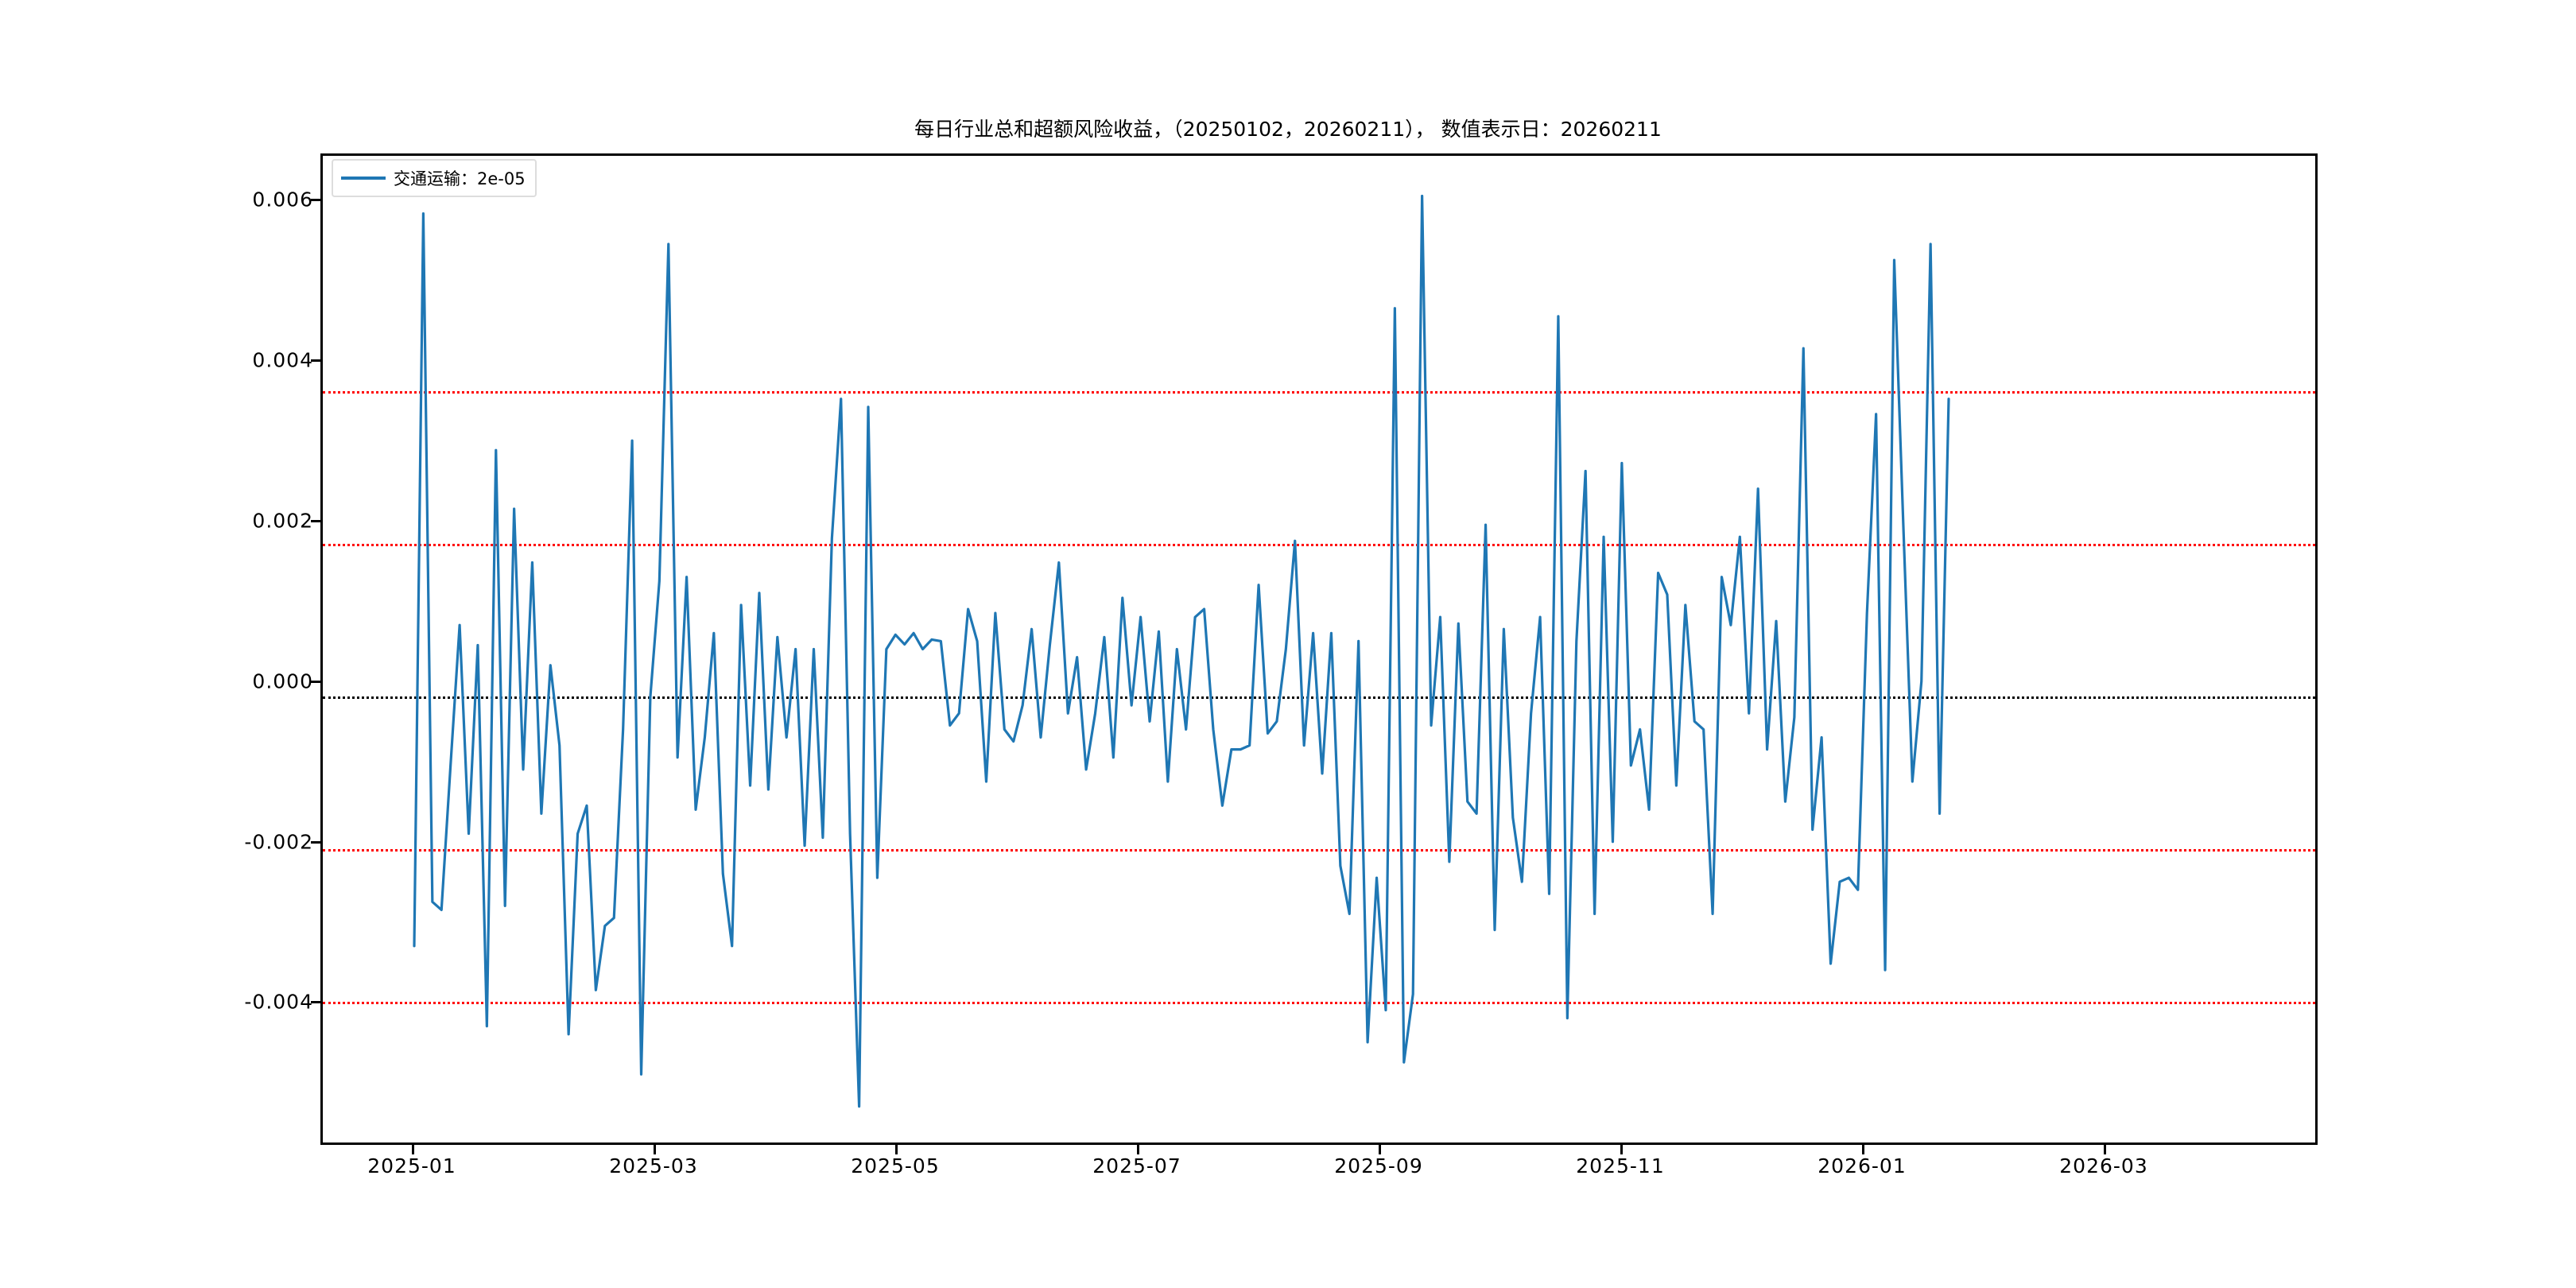  I want to click on x-tick-label: 2025-05, so click(895, 1166).